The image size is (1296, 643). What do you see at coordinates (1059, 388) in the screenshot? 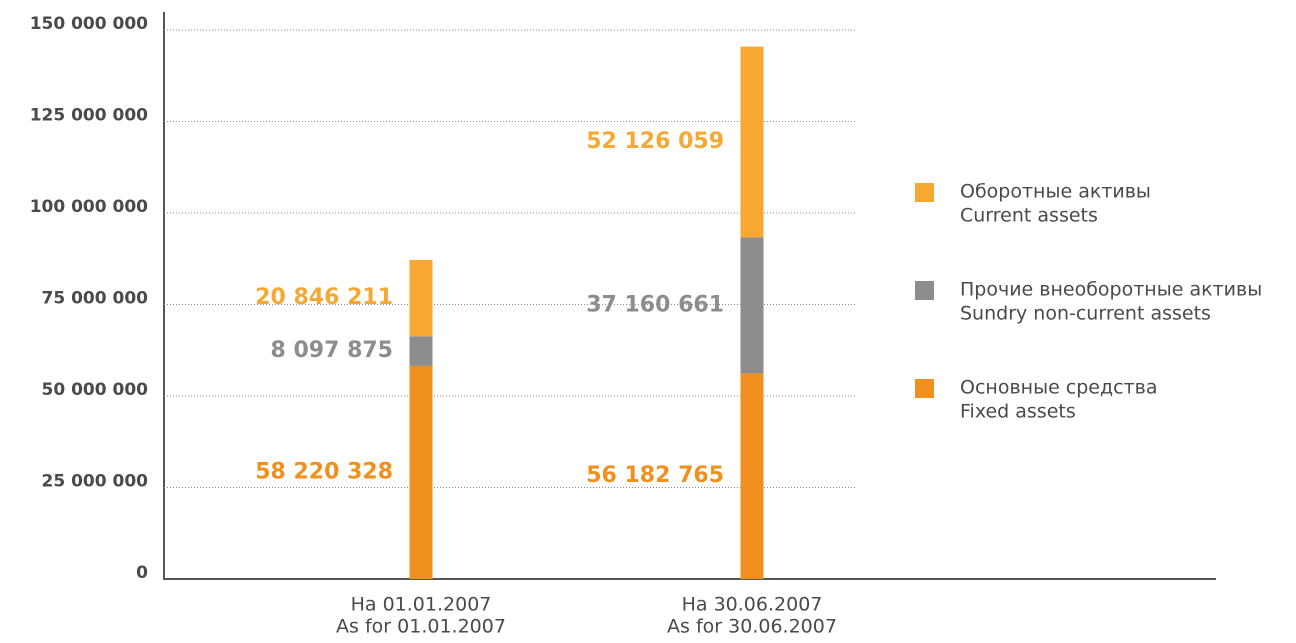
I see `legend-label: Основные средства` at bounding box center [1059, 388].